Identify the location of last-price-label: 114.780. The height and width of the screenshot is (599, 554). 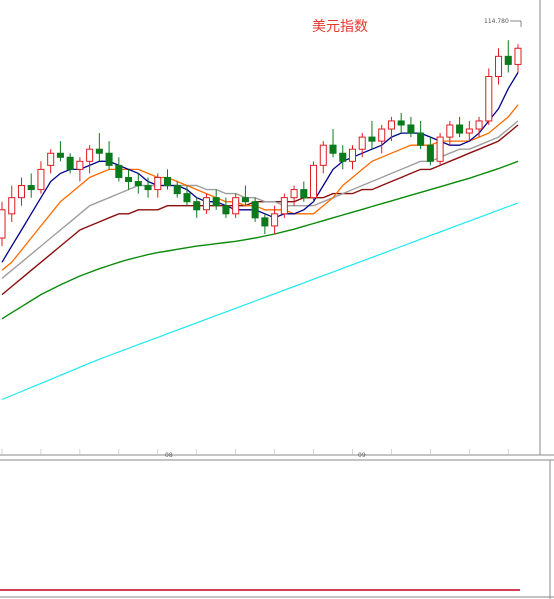
(496, 21).